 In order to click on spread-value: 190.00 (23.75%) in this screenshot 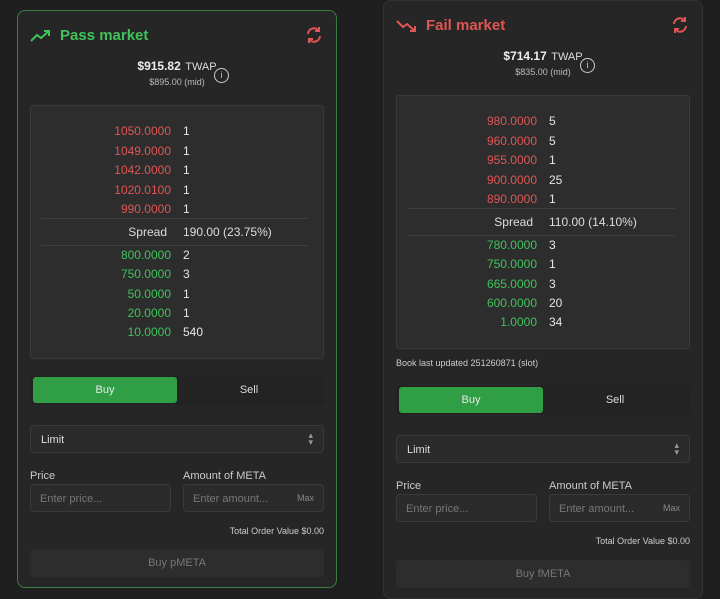, I will do `click(227, 232)`.